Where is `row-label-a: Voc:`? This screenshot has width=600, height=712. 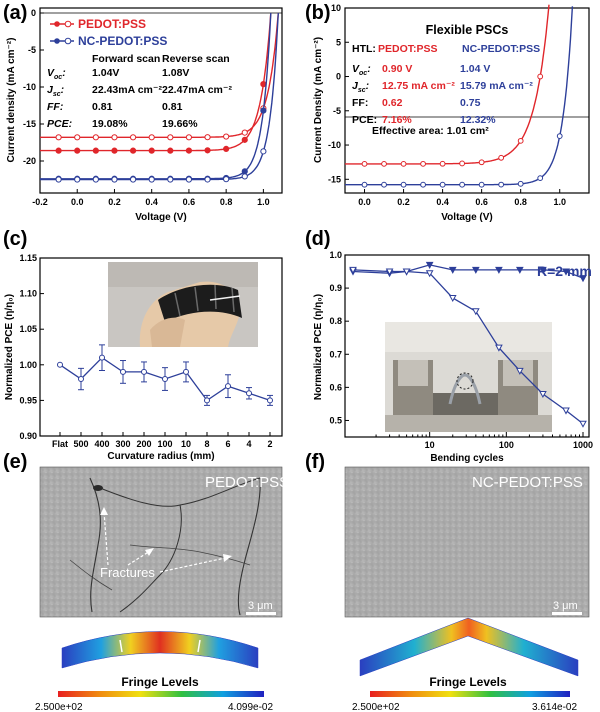 row-label-a: Voc: is located at coordinates (56, 74).